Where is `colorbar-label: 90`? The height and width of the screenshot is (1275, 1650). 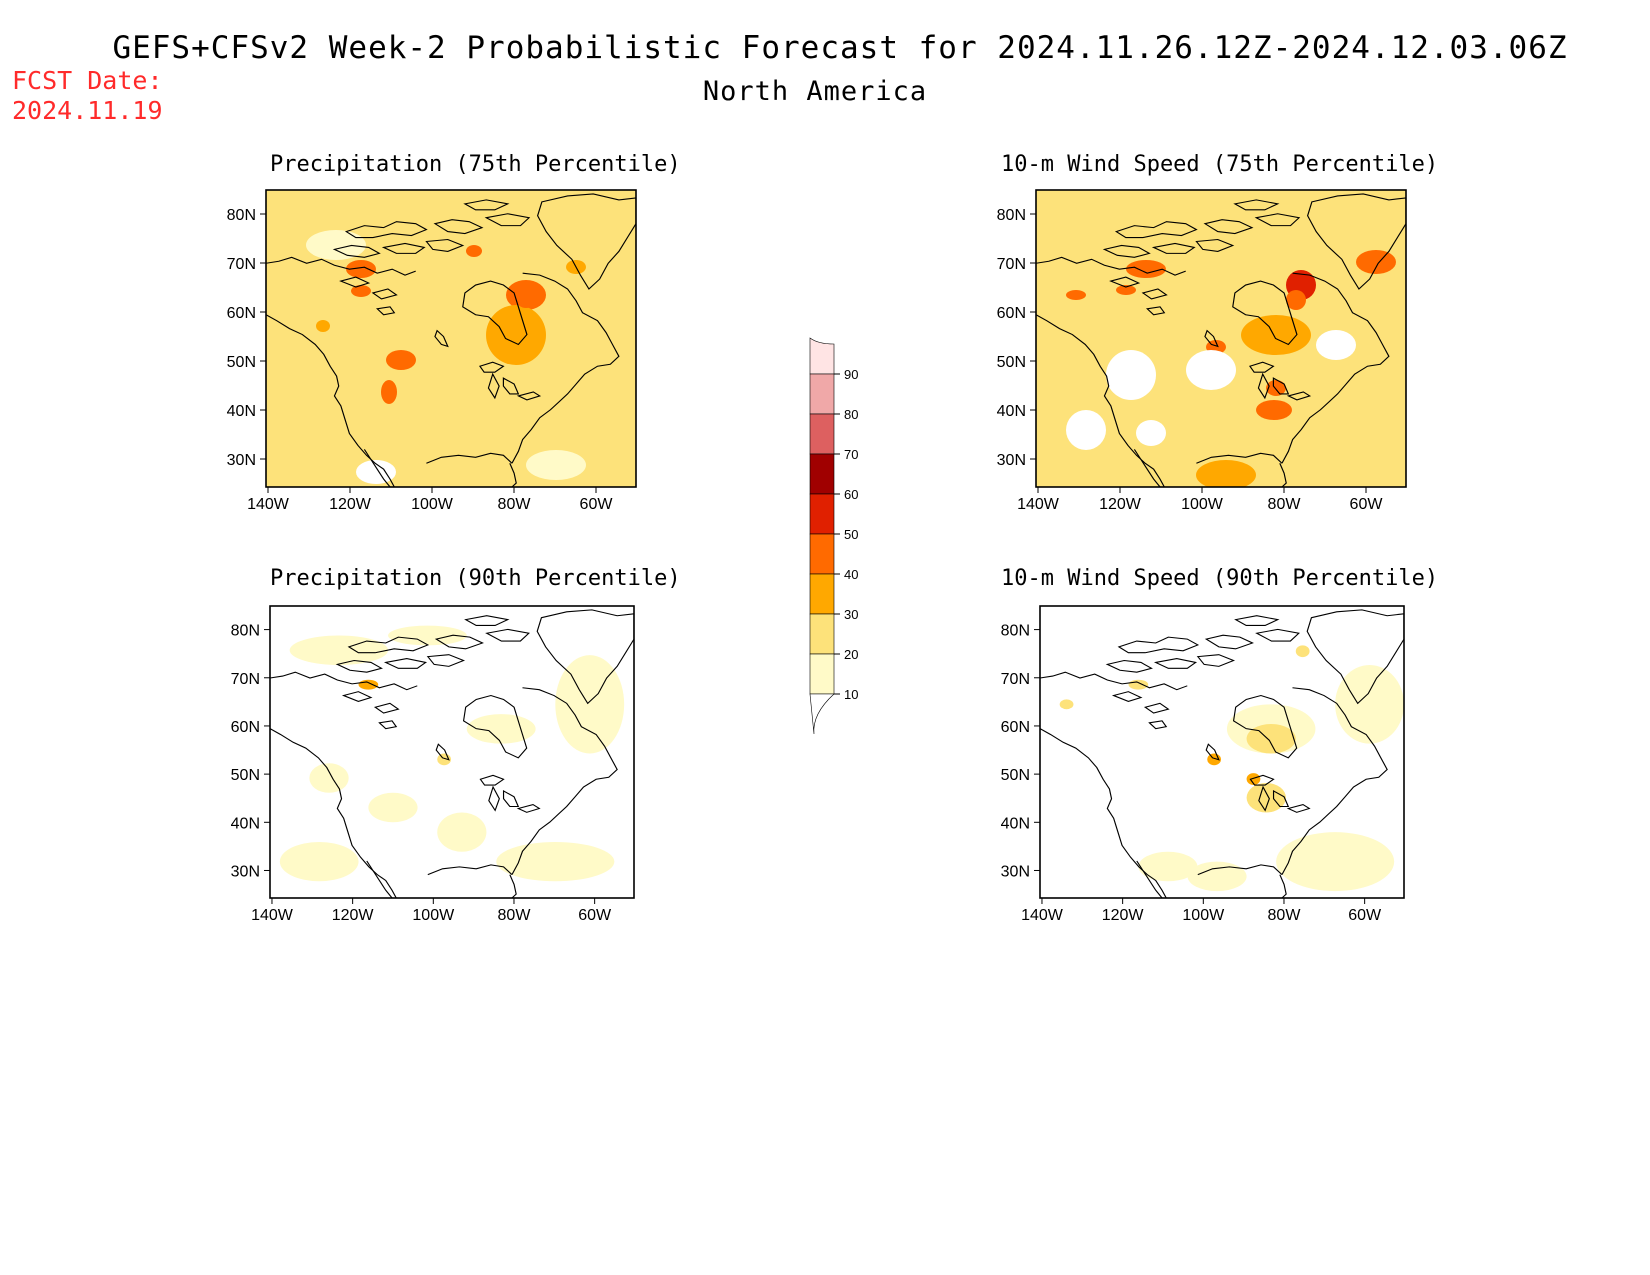 colorbar-label: 90 is located at coordinates (851, 374).